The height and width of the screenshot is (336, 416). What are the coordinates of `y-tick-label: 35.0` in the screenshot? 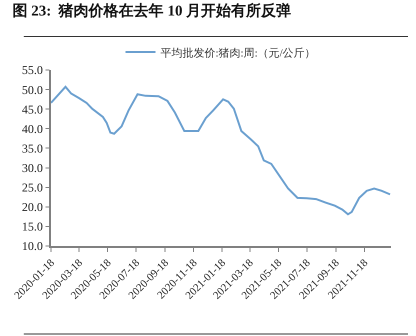 It's located at (32, 148).